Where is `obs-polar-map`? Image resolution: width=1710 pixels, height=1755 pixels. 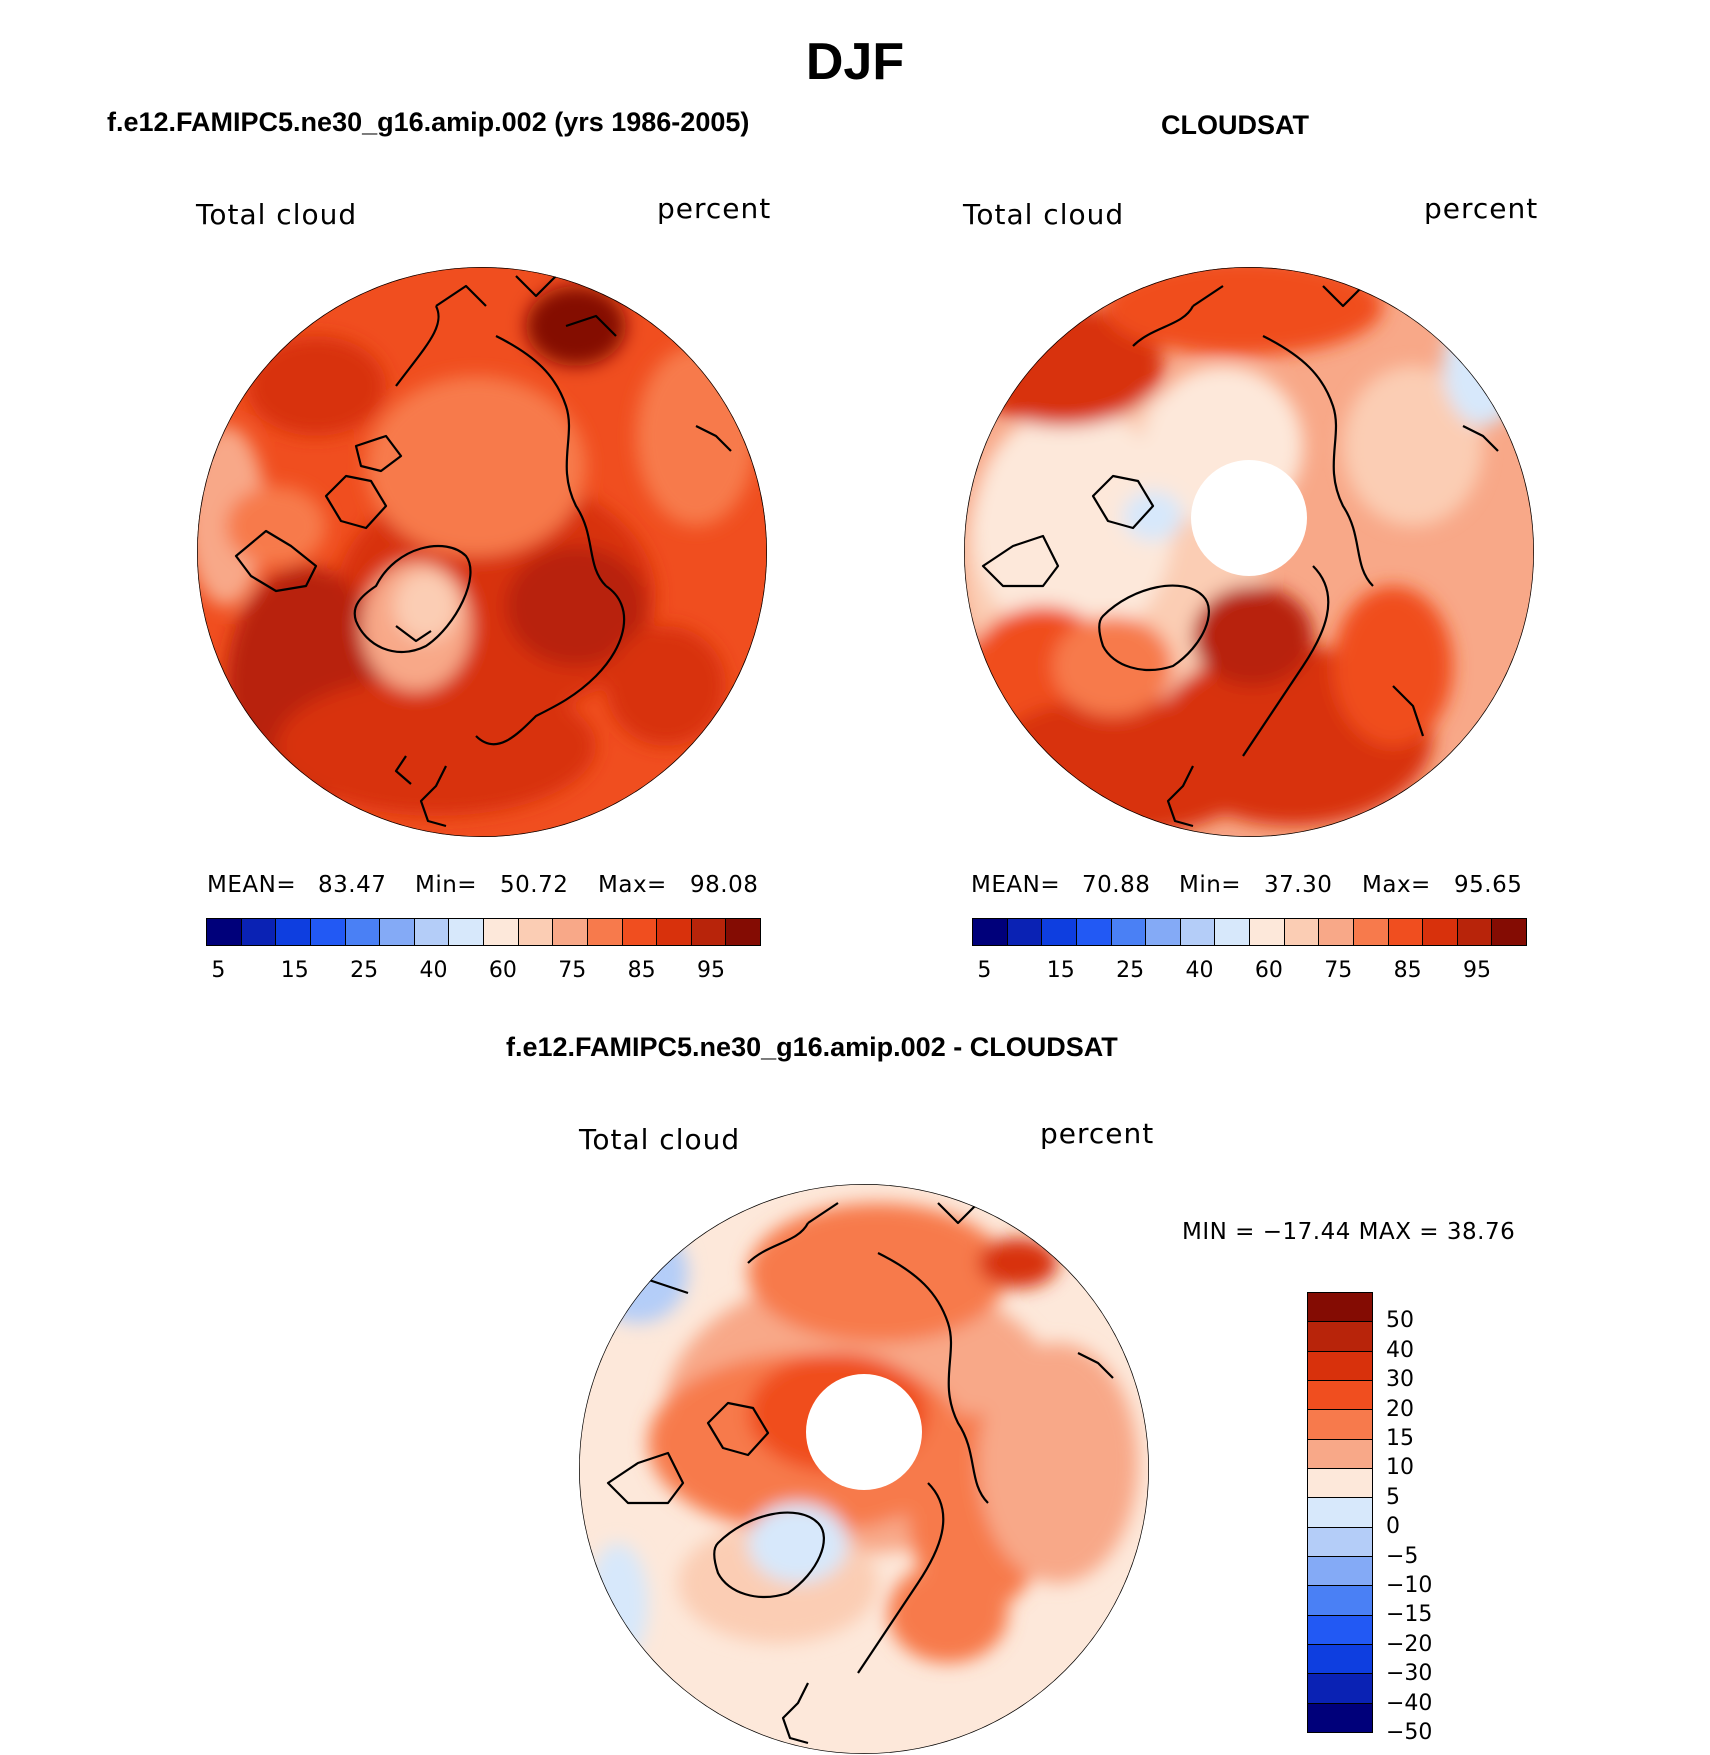 obs-polar-map is located at coordinates (1249, 552).